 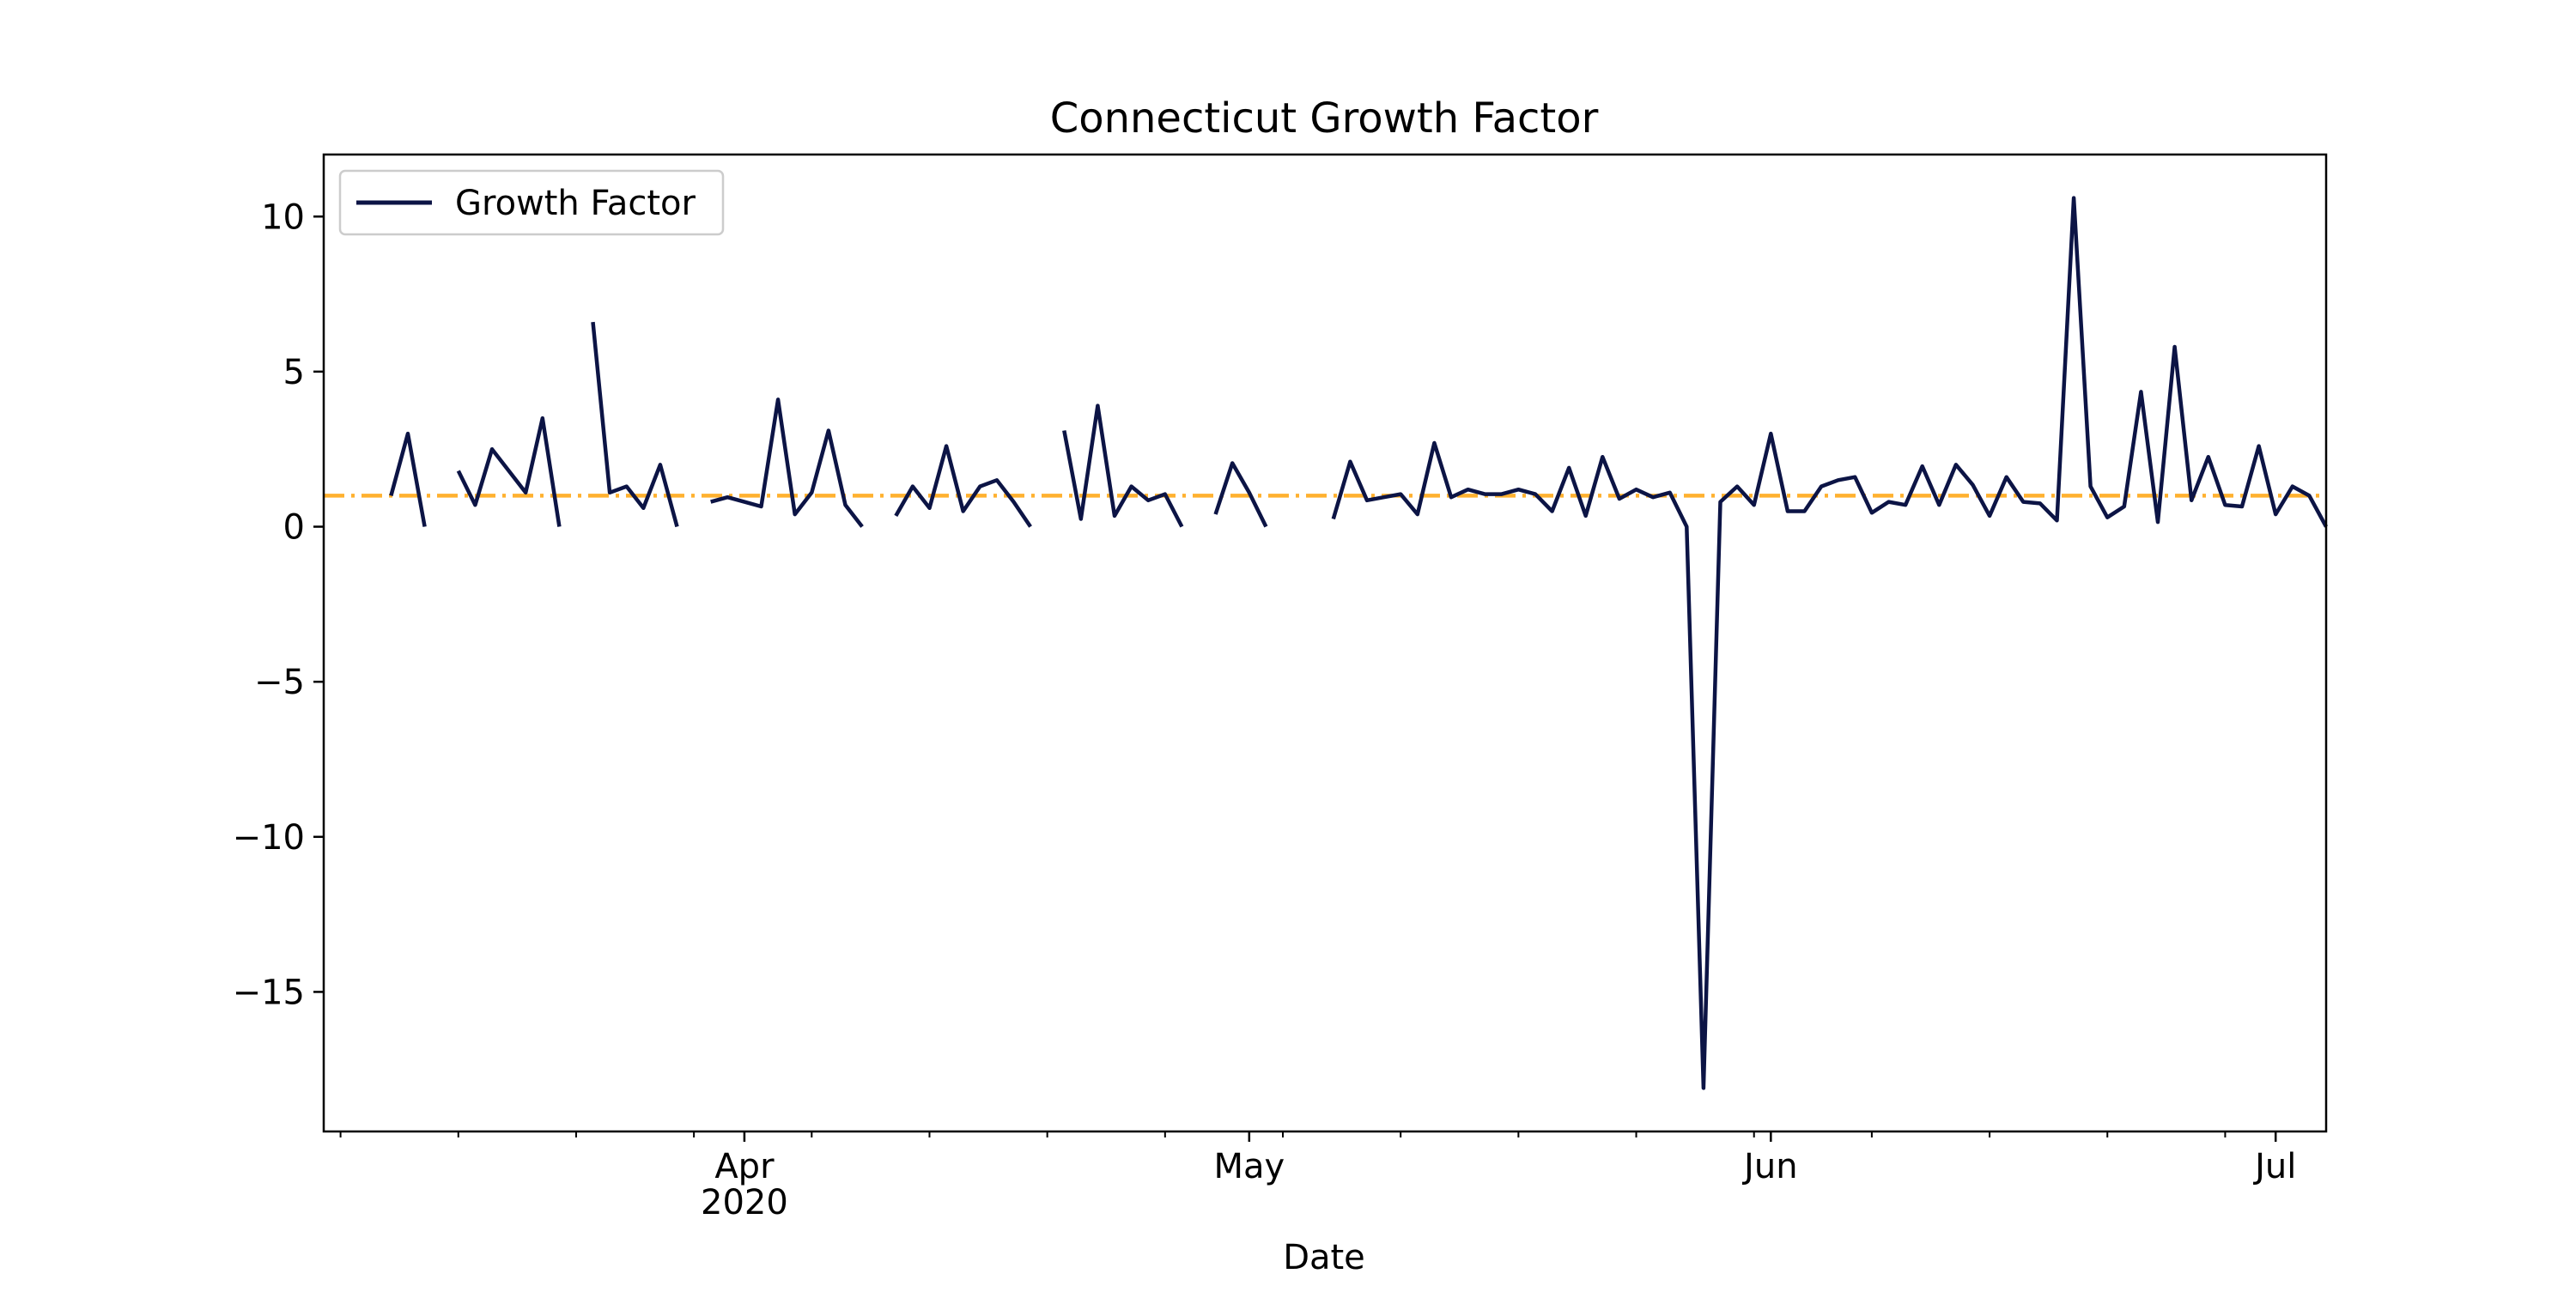 I want to click on y-axis: 10 5 0 −5 −10 −15, so click(x=279, y=604).